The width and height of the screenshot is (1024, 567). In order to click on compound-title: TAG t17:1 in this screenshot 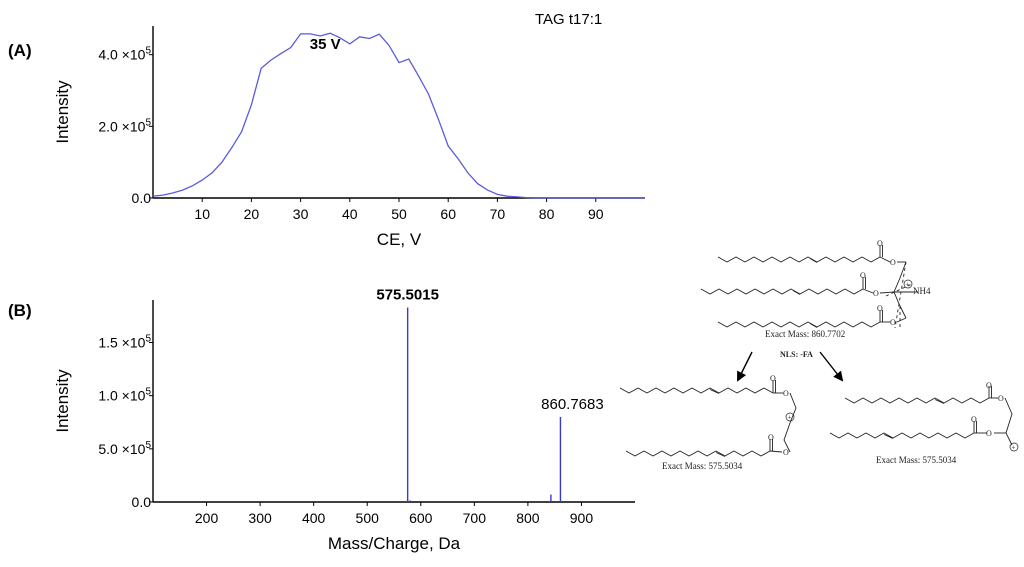, I will do `click(568, 19)`.